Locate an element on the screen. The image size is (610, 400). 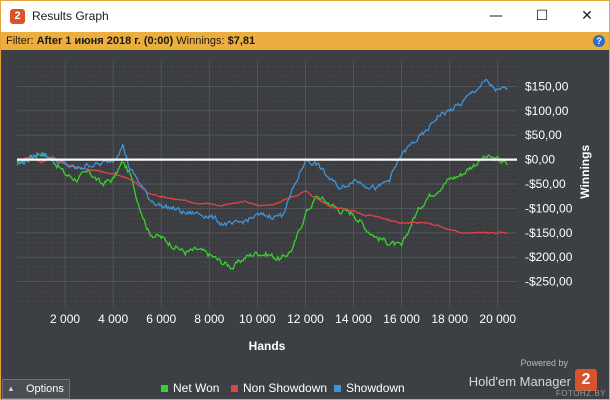
filter-label: Filter: is located at coordinates (20, 41).